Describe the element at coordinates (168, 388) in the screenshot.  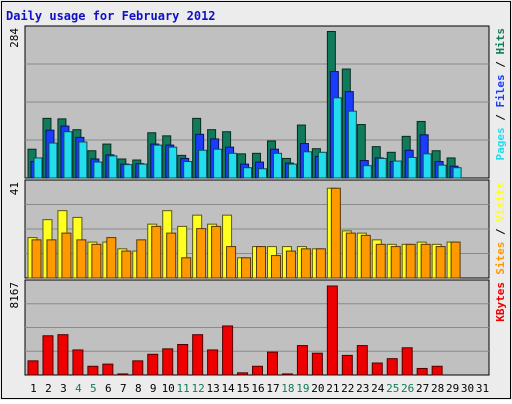
I see `x-label-day-10: 10` at that location.